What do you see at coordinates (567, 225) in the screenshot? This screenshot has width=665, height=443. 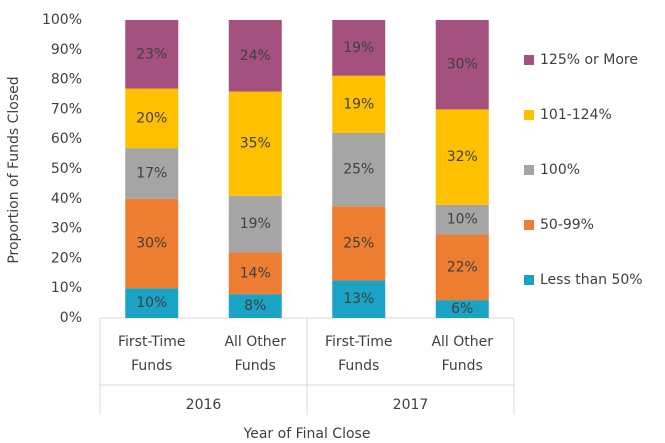 I see `legend-label: 50-99%` at bounding box center [567, 225].